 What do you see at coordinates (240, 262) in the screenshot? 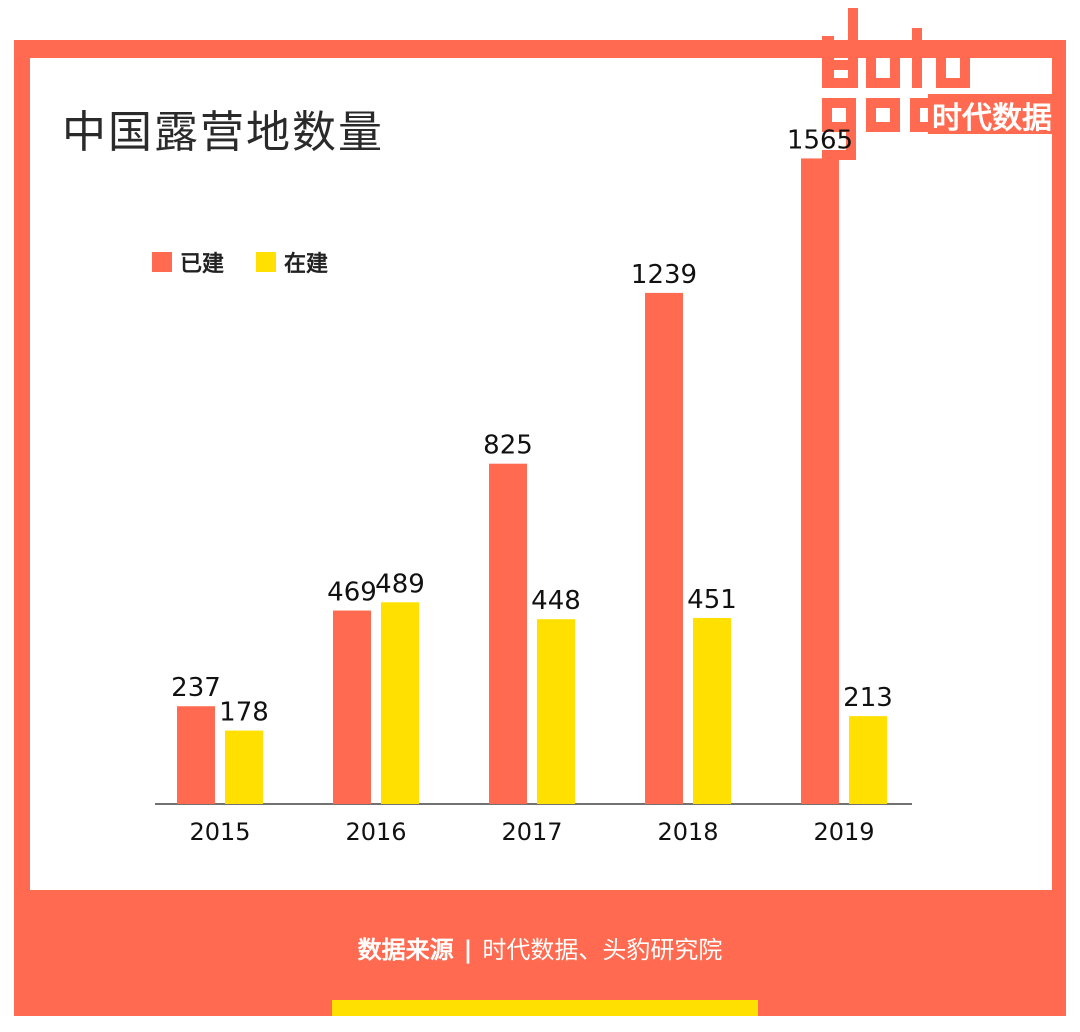
I see `chart-legend: 已建 在建` at bounding box center [240, 262].